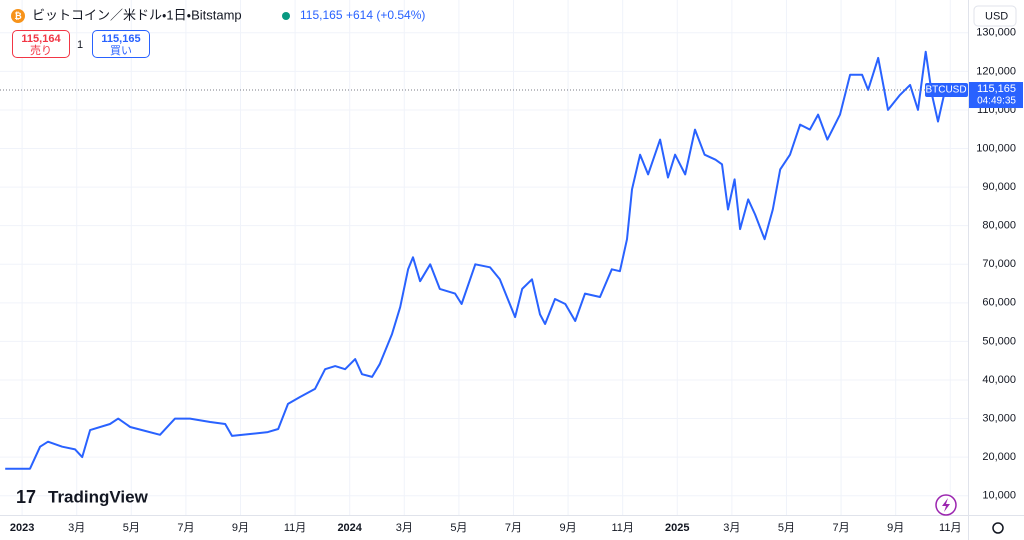 The image size is (1024, 540). I want to click on y-tick-label: 60,000, so click(999, 303).